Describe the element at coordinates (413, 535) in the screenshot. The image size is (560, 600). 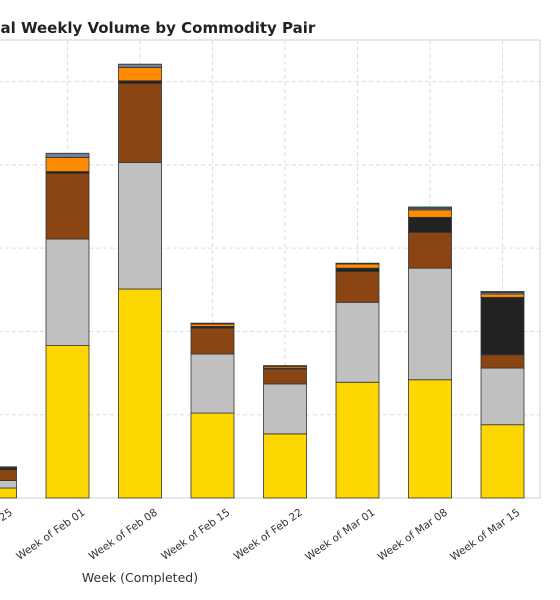
I see `x-tick-label: Week of Mar 08` at that location.